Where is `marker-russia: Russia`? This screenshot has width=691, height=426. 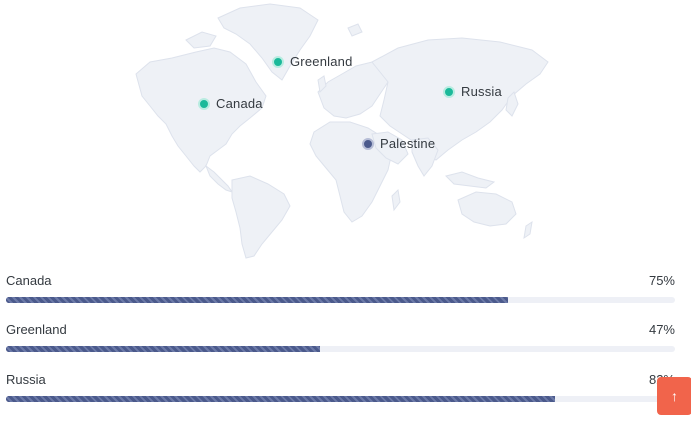 marker-russia: Russia is located at coordinates (472, 91).